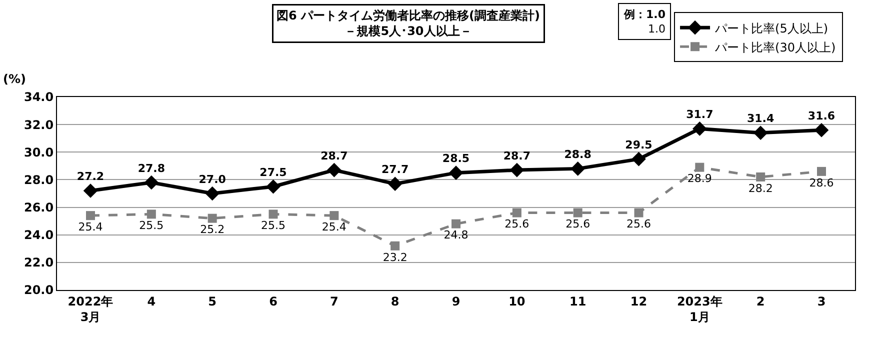  Describe the element at coordinates (639, 301) in the screenshot. I see `x-tick-label: 12` at that location.